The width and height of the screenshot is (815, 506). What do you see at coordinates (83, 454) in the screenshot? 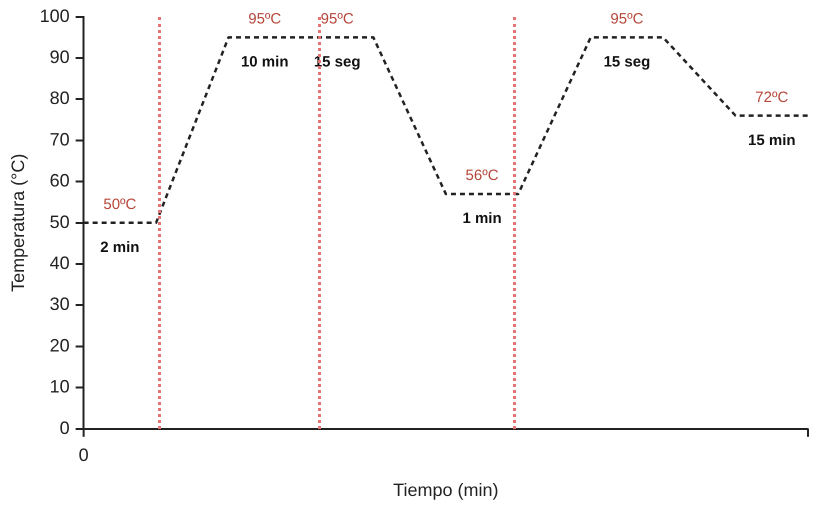
I see `text: 0` at bounding box center [83, 454].